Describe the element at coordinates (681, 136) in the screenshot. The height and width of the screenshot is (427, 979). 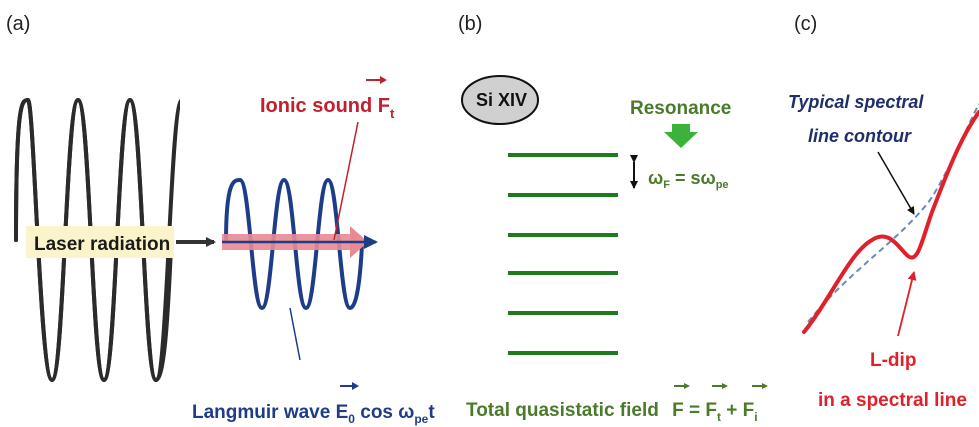
I see `resonance-arrow` at that location.